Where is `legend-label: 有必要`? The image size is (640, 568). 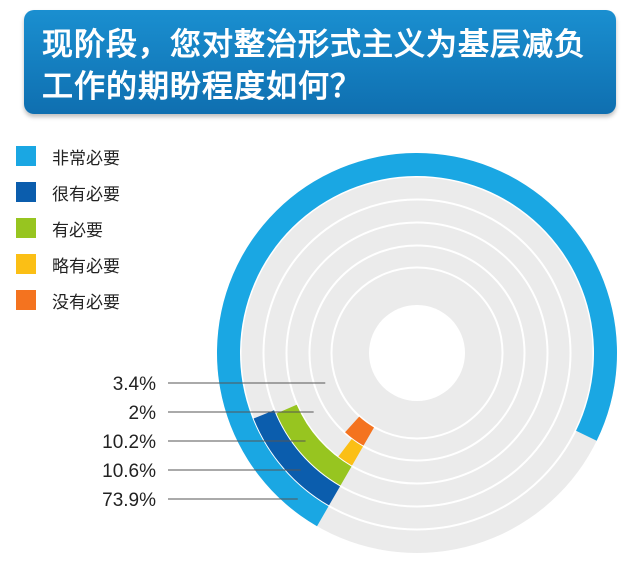
legend-label: 有必要 is located at coordinates (77, 230).